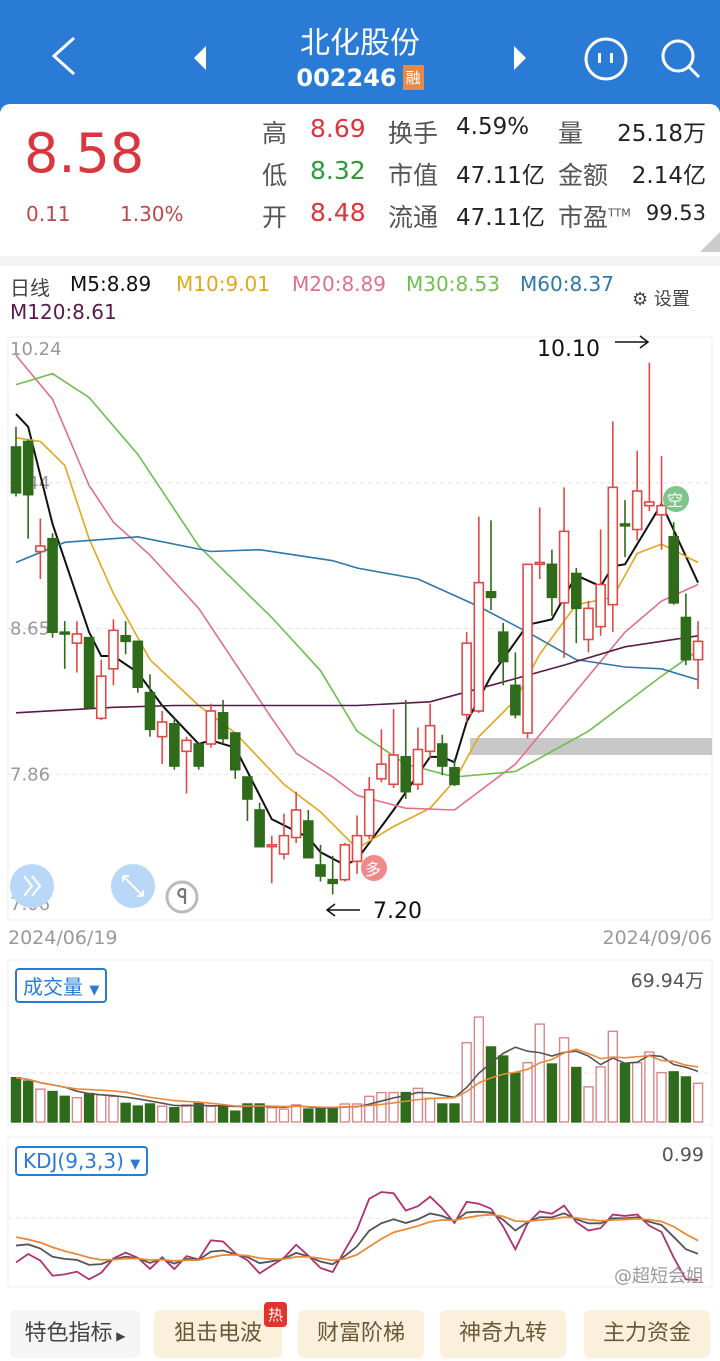 The width and height of the screenshot is (720, 1361). Describe the element at coordinates (591, 746) in the screenshot. I see `support-zone-band` at that location.